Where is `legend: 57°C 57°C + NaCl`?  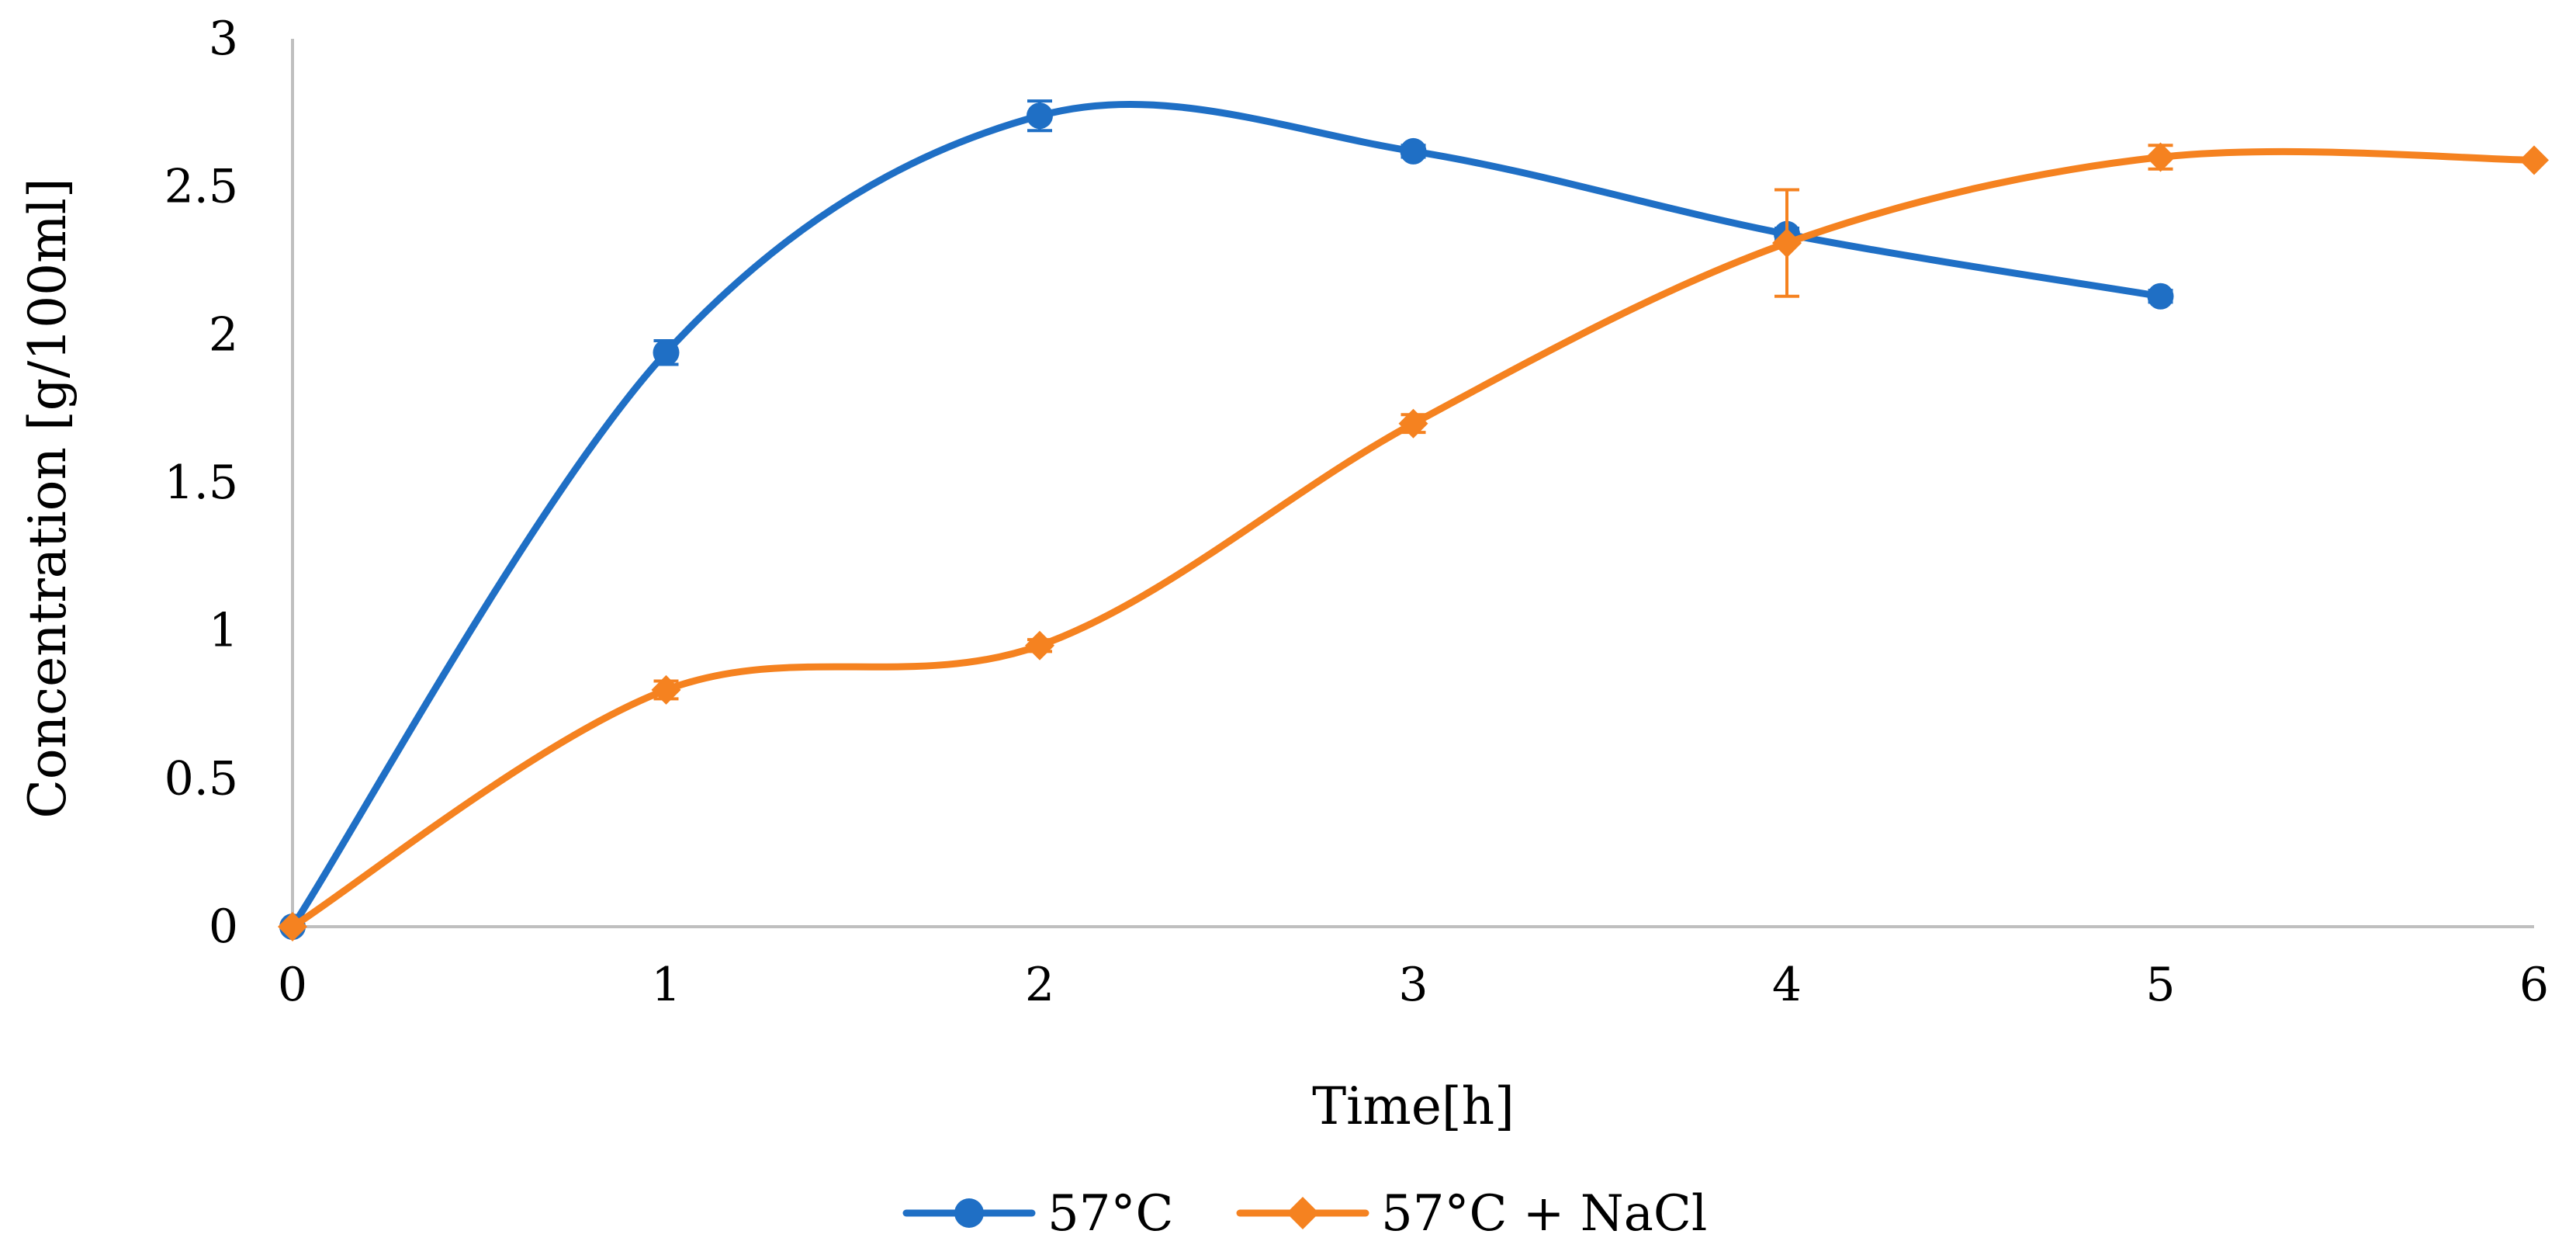 legend: 57°C 57°C + NaCl is located at coordinates (1304, 1214).